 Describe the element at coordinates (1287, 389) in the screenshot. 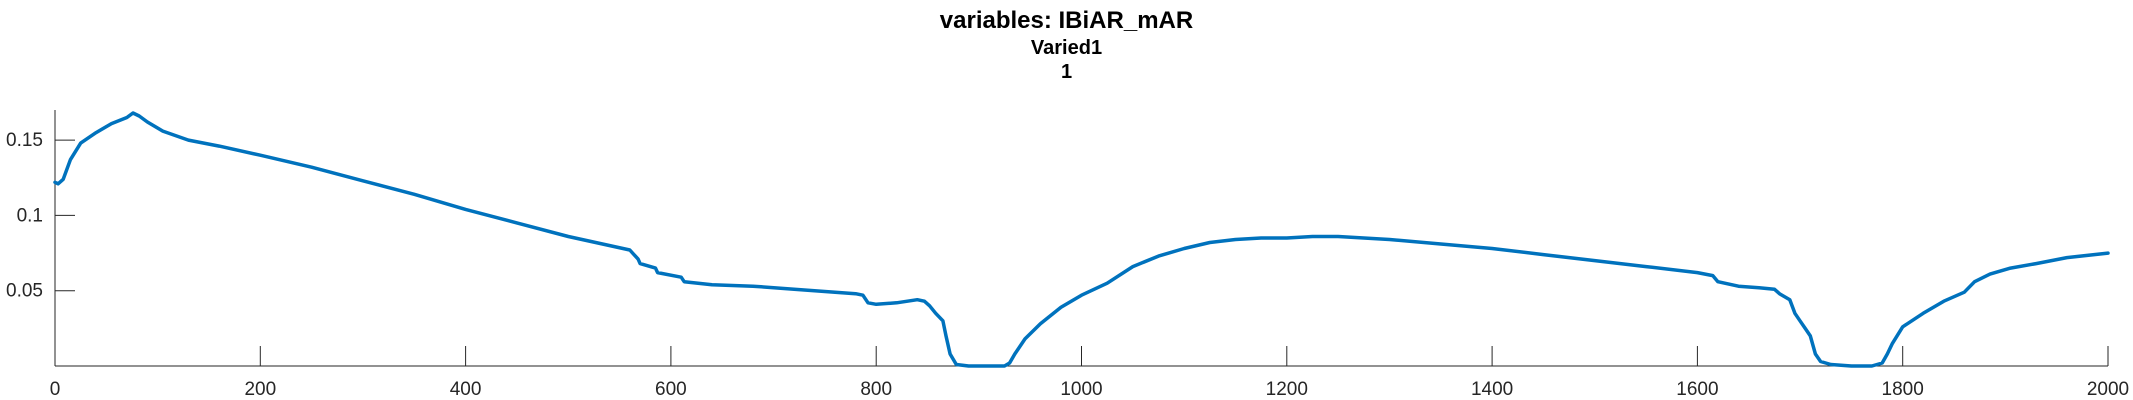

I see `x-tick-label: 1200` at that location.